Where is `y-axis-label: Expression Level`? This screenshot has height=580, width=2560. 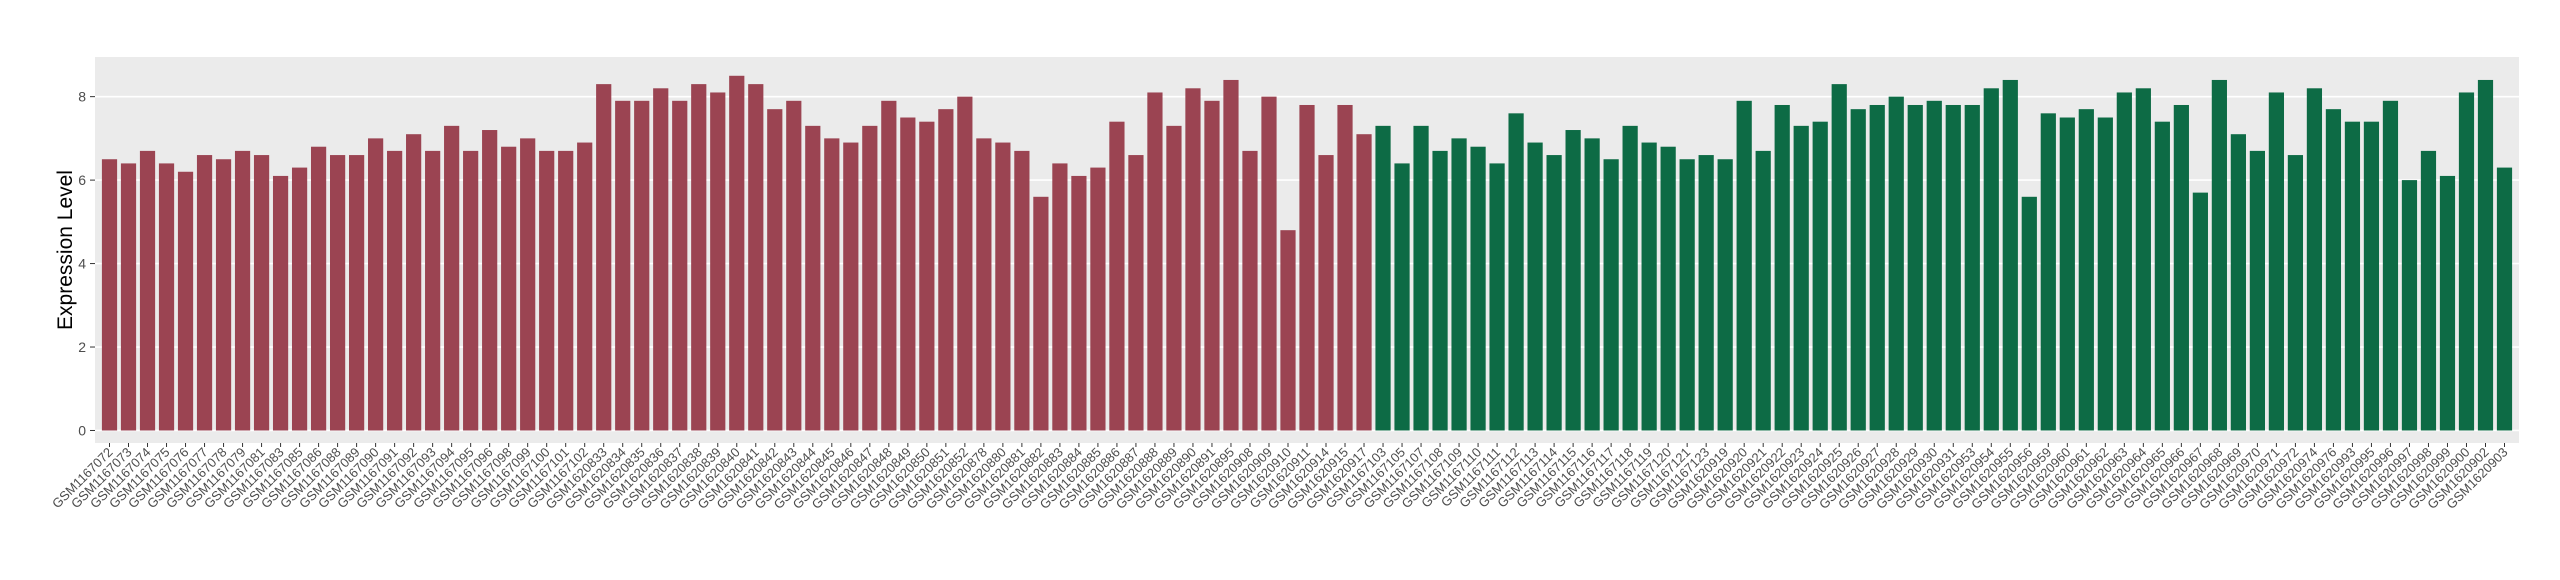 y-axis-label: Expression Level is located at coordinates (65, 250).